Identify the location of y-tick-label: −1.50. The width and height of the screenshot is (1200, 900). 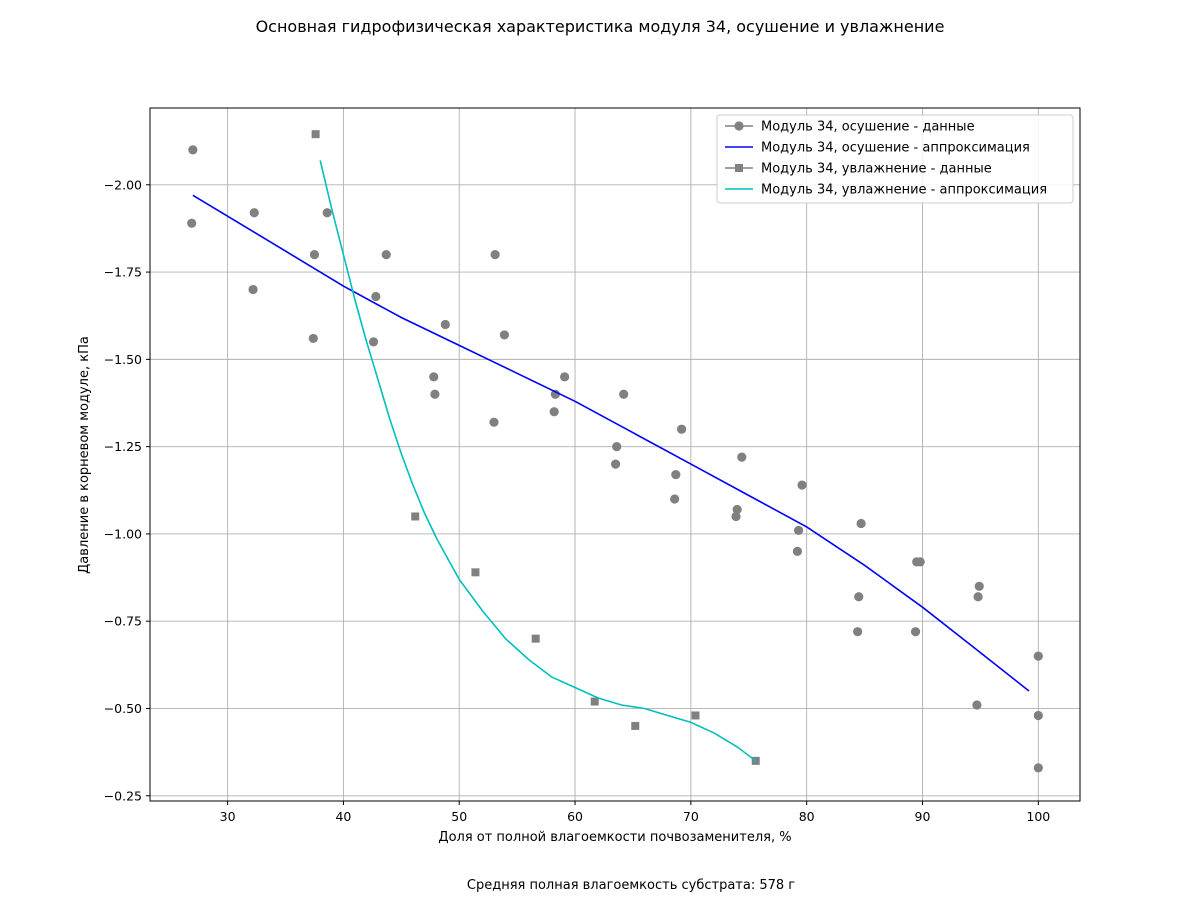
(123, 359).